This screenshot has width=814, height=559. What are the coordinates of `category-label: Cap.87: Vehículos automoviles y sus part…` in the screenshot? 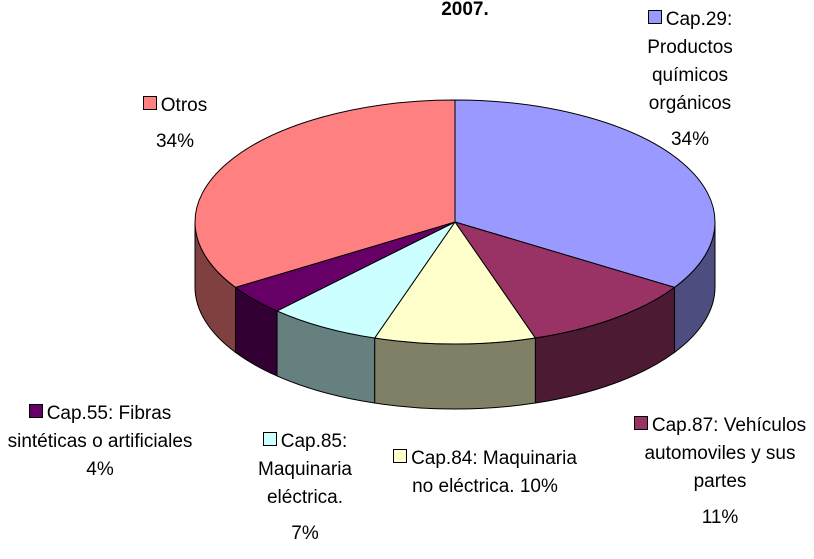 It's located at (725, 453).